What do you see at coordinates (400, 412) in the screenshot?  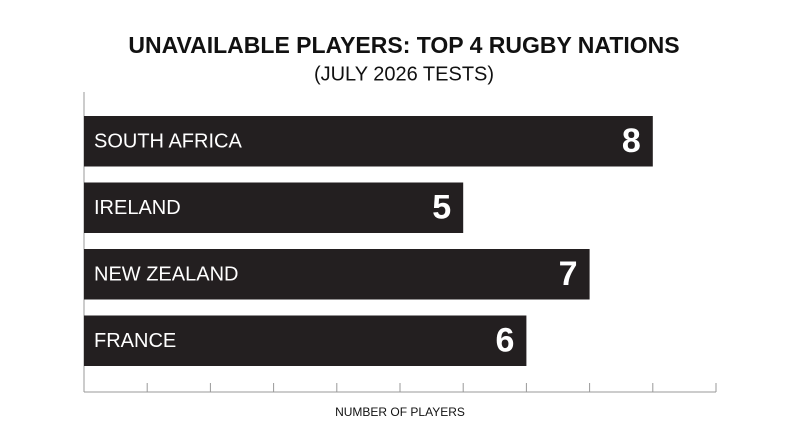 I see `x-axis-label: NUMBER OF PLAYERS` at bounding box center [400, 412].